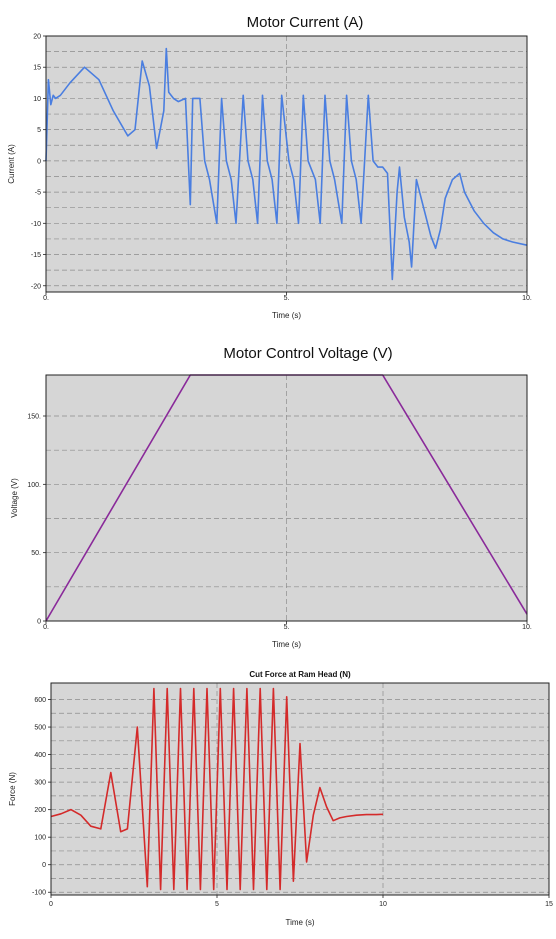 The image size is (556, 939). I want to click on chart3-xtick-label: 15, so click(549, 904).